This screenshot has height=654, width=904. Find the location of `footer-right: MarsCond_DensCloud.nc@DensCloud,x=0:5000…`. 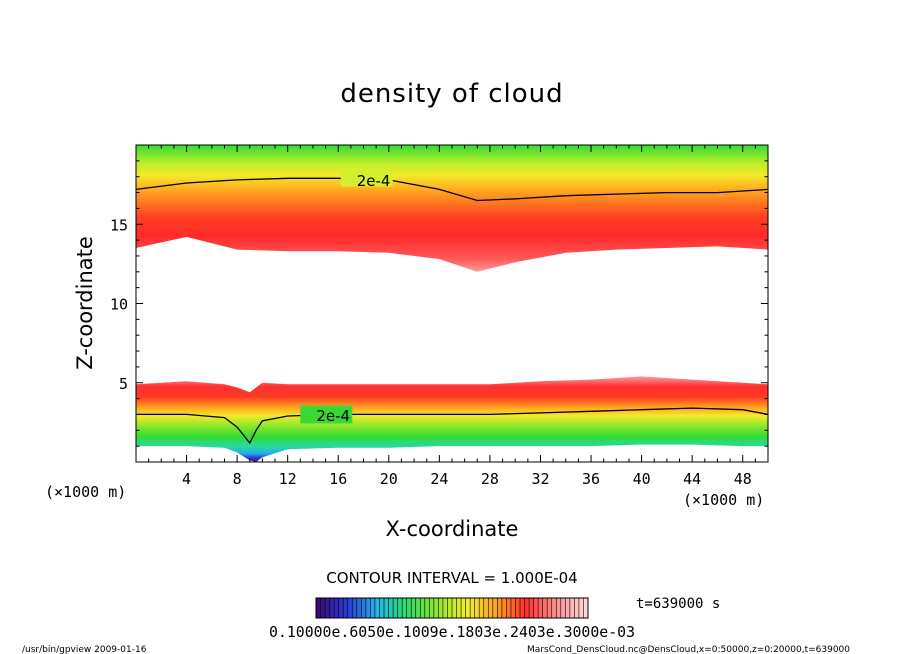

footer-right: MarsCond_DensCloud.nc@DensCloud,x=0:5000… is located at coordinates (688, 649).